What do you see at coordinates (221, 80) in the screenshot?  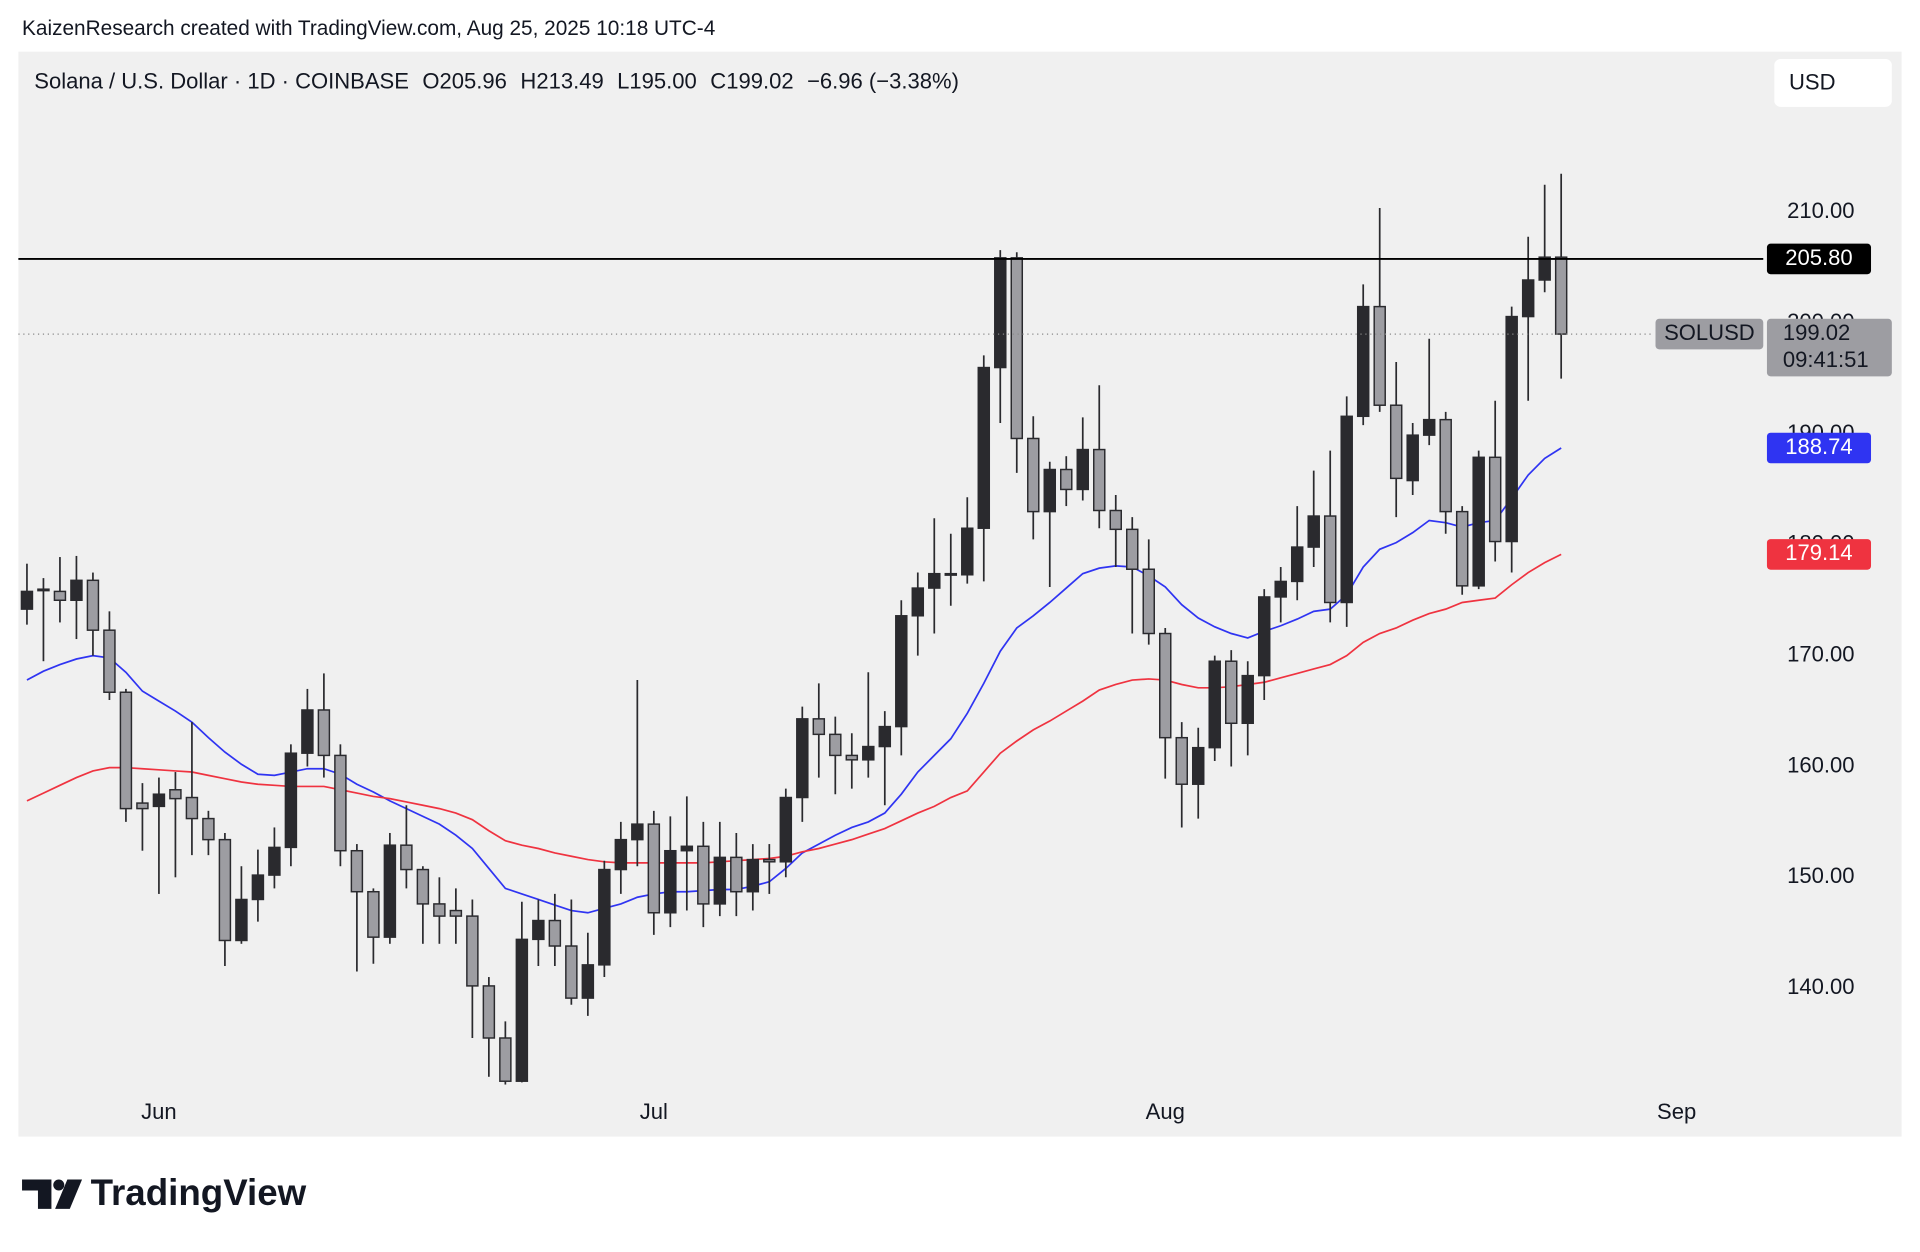 I see `legend-title: Solana / U.S. Dollar · 1D · COINBASE` at bounding box center [221, 80].